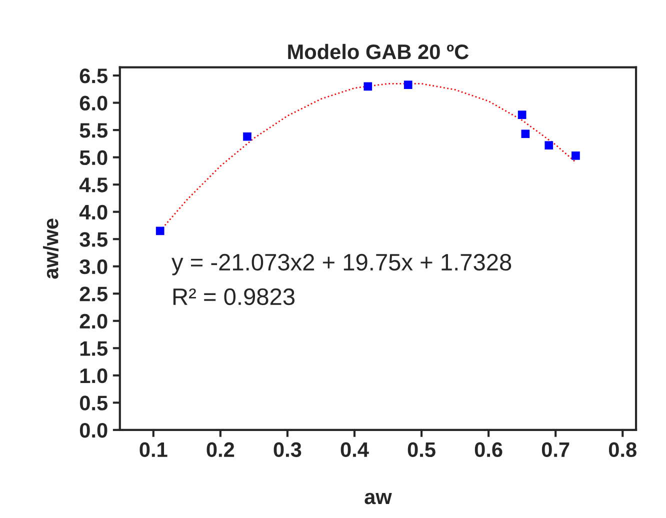 Image resolution: width=666 pixels, height=518 pixels. Describe the element at coordinates (94, 430) in the screenshot. I see `y-tick-label: 0.0` at that location.